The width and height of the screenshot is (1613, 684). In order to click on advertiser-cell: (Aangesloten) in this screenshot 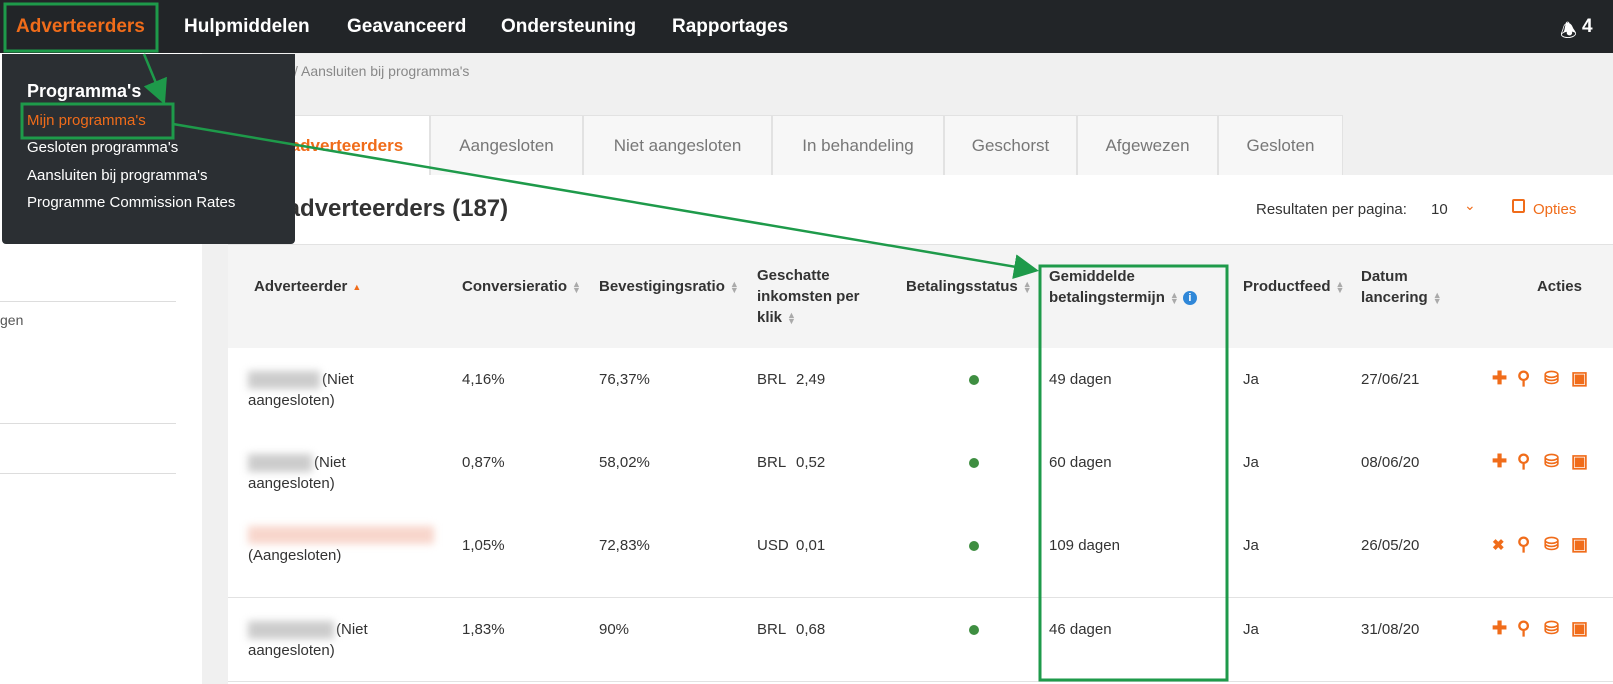, I will do `click(341, 545)`.